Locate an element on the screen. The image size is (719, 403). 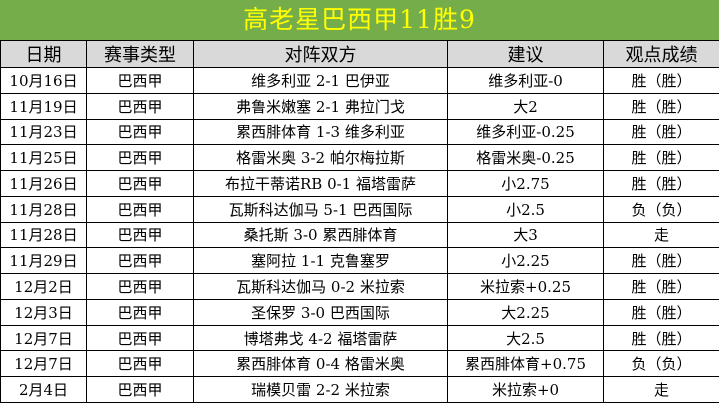
tip-cell: 大3 is located at coordinates (525, 235).